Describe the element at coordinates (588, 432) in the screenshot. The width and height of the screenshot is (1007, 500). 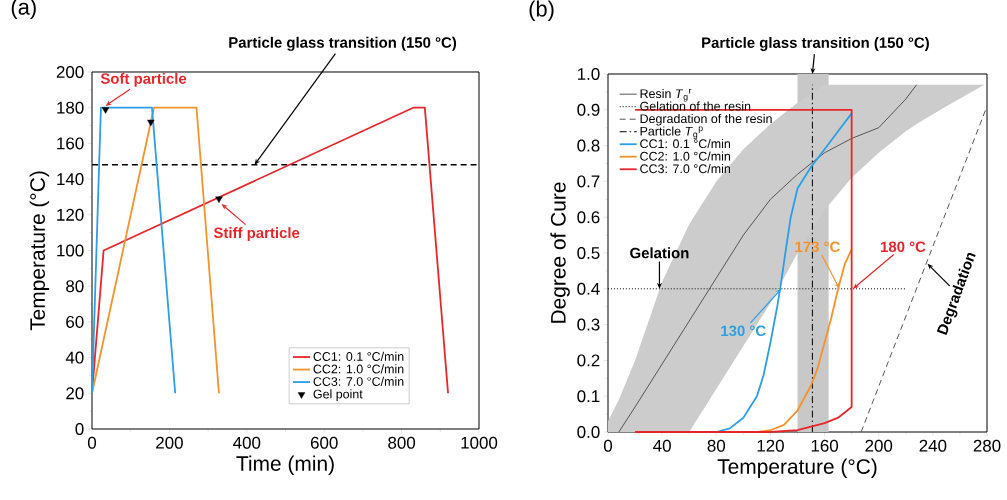
I see `y-tick-label: 0.0` at that location.